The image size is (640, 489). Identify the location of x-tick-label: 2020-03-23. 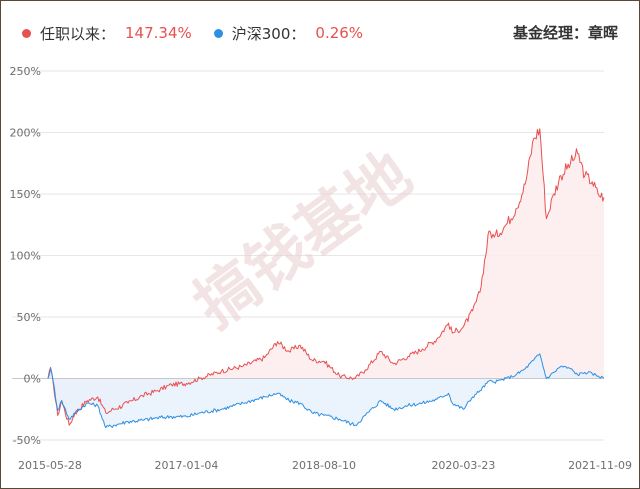
(463, 465).